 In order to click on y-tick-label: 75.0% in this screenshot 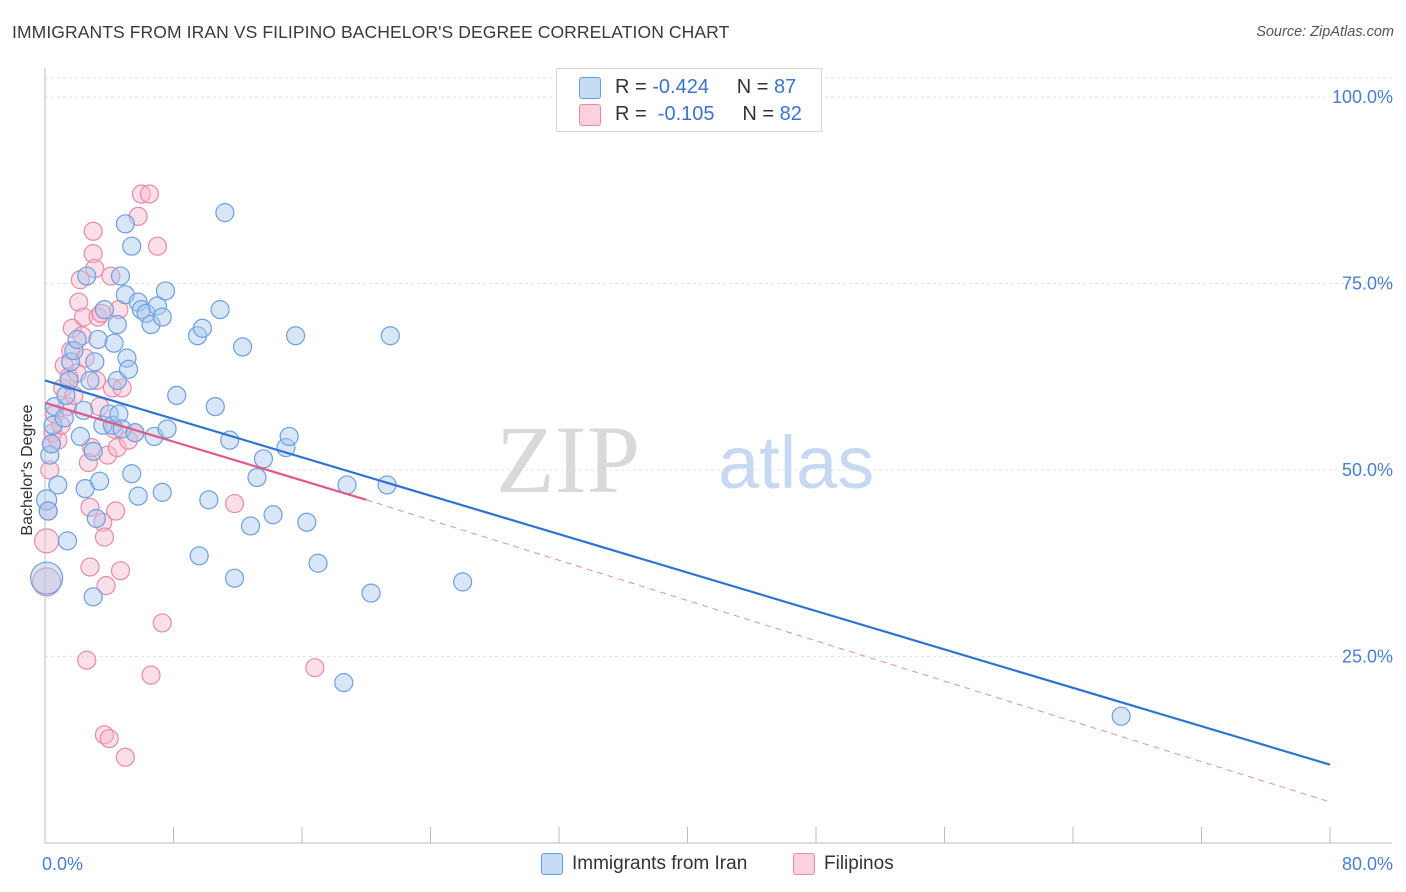, I will do `click(1367, 284)`.